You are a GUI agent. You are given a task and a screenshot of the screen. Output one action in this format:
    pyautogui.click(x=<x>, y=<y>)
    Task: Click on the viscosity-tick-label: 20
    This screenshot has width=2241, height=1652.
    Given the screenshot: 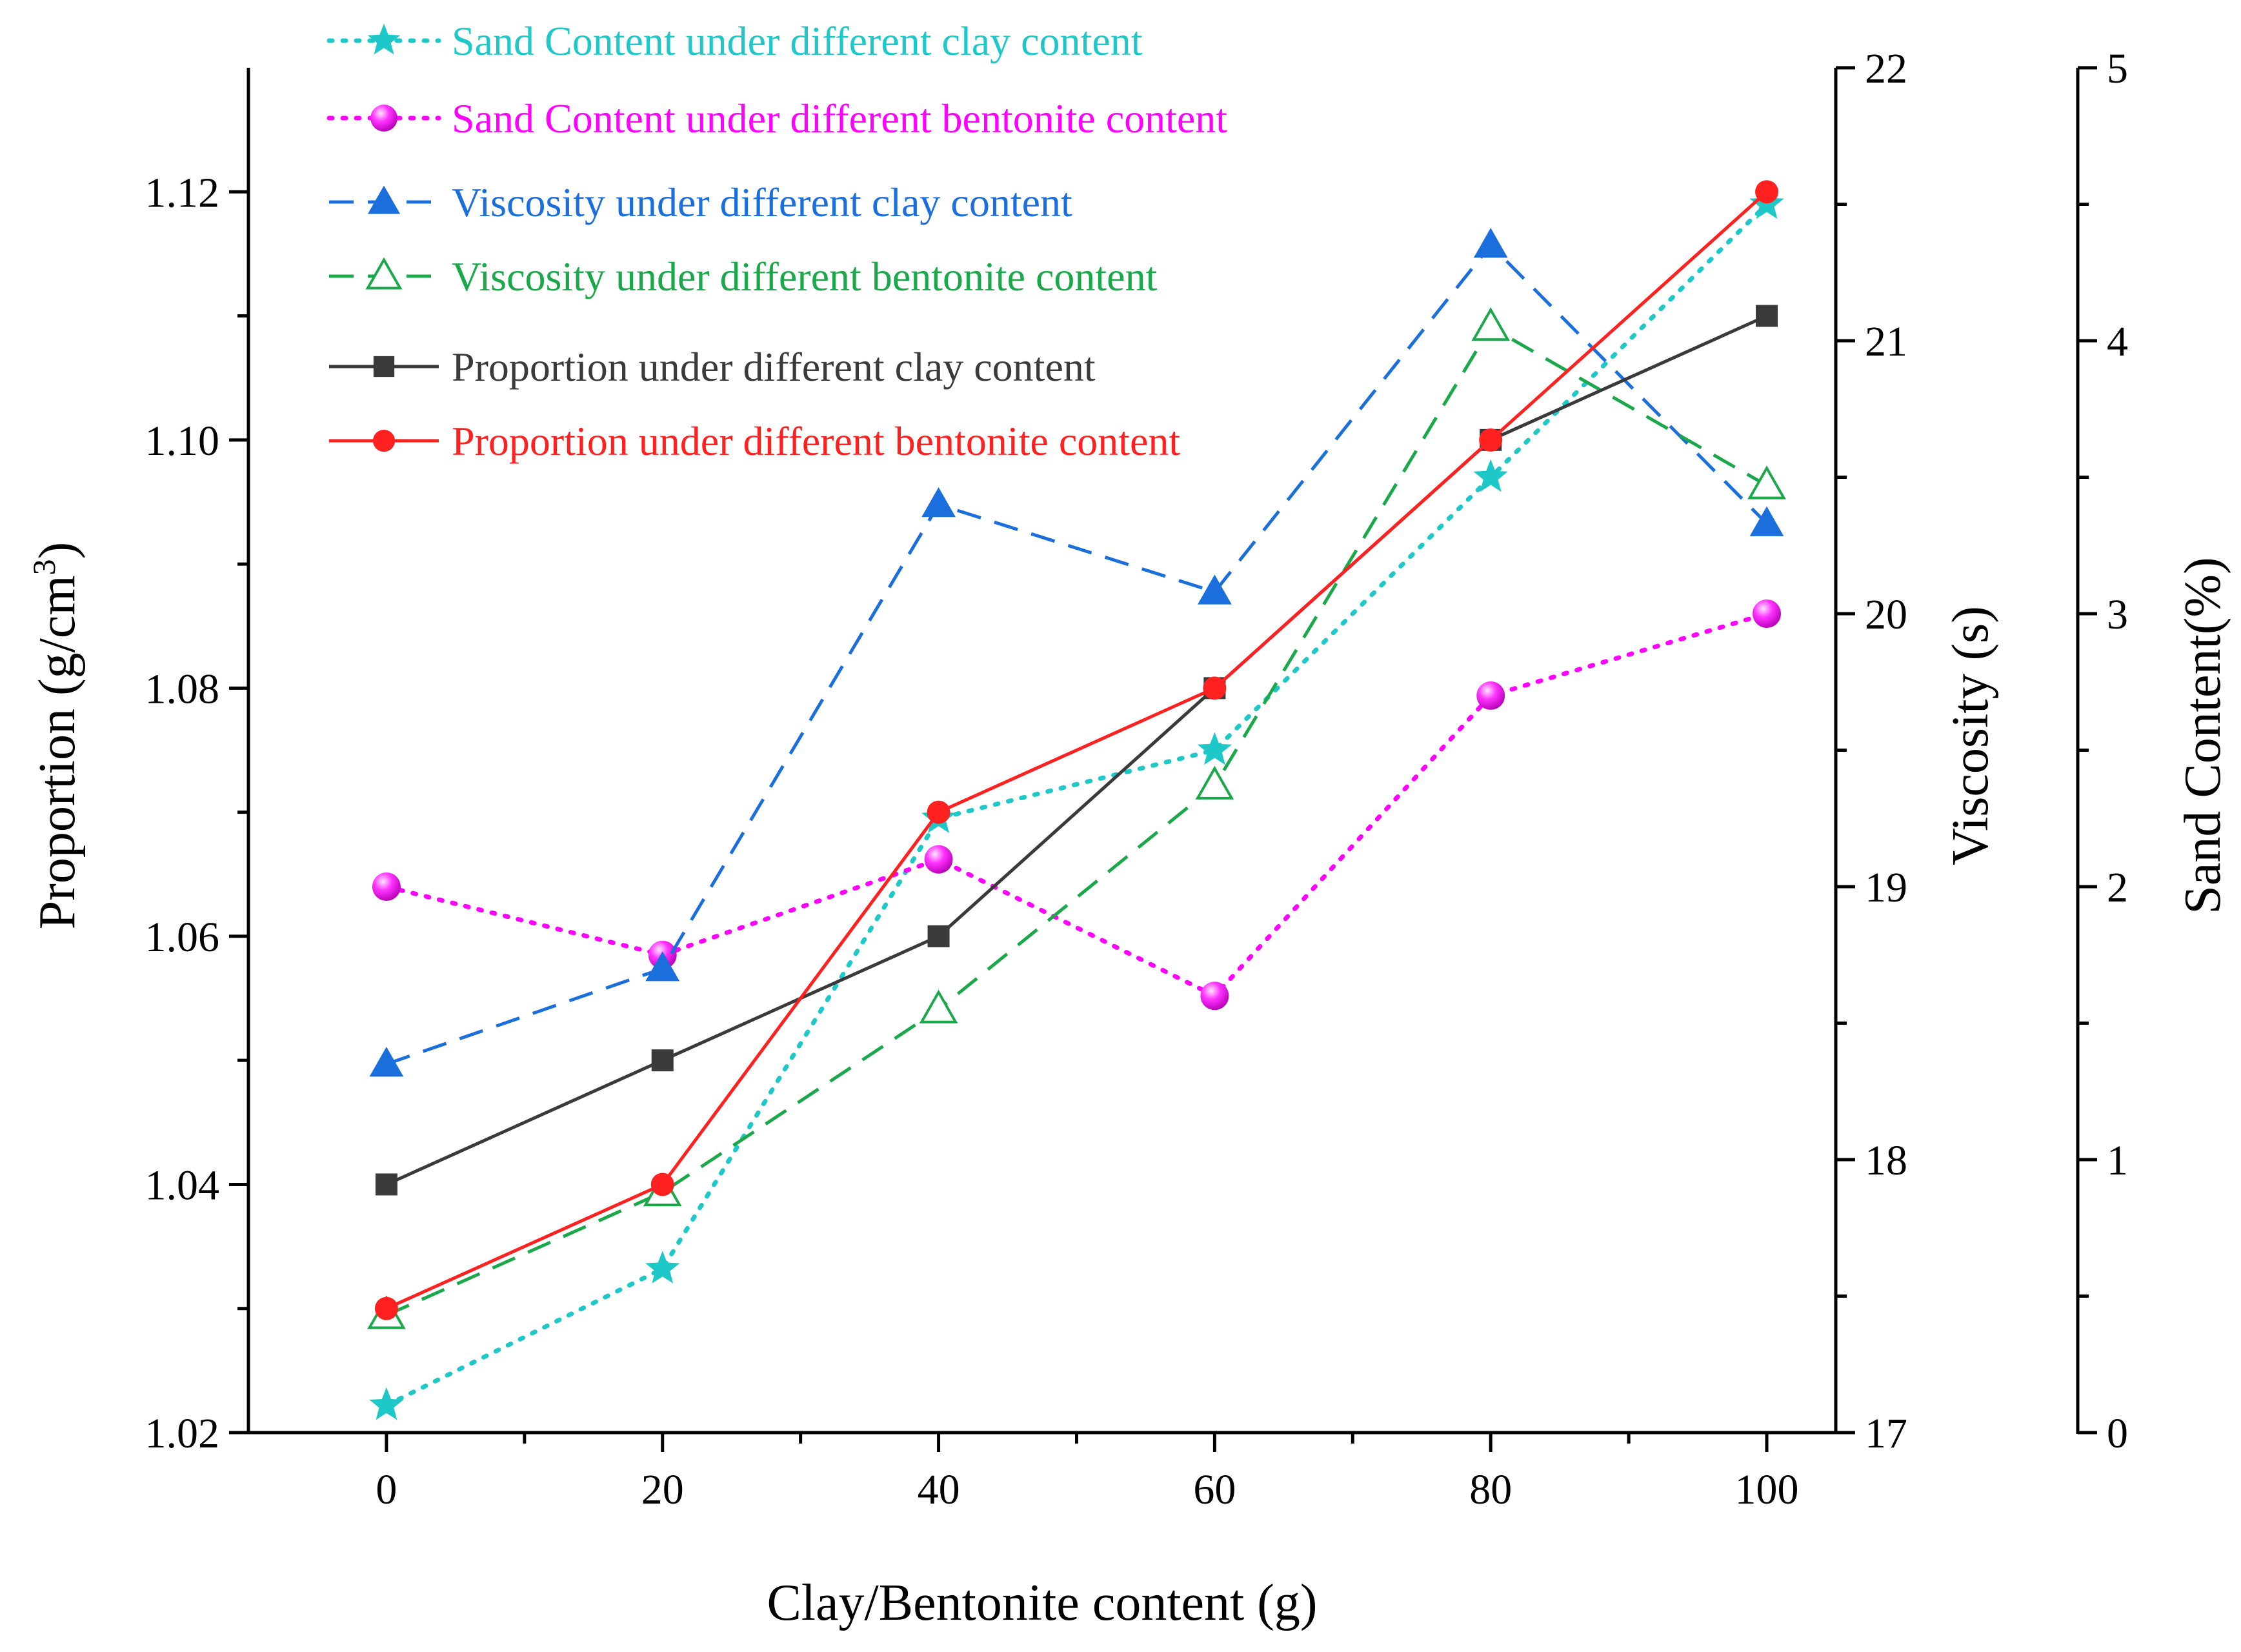 What is the action you would take?
    pyautogui.click(x=1886, y=614)
    